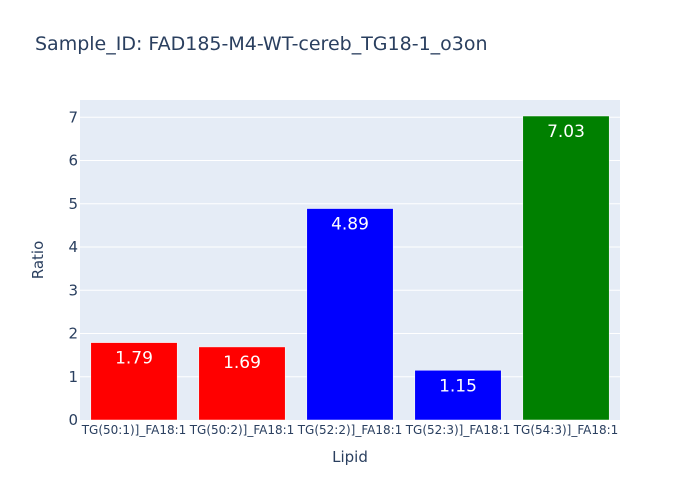 The width and height of the screenshot is (700, 500). I want to click on y-tick-label: 4, so click(73, 247).